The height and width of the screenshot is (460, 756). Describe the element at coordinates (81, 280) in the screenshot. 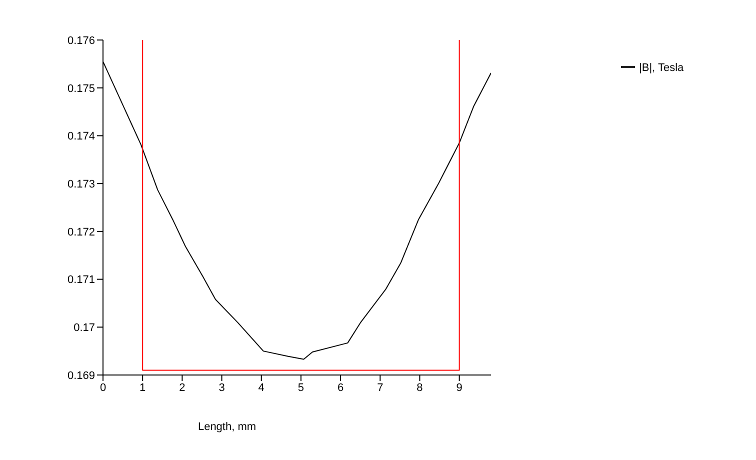

I see `y-tick-label: 0.171` at that location.